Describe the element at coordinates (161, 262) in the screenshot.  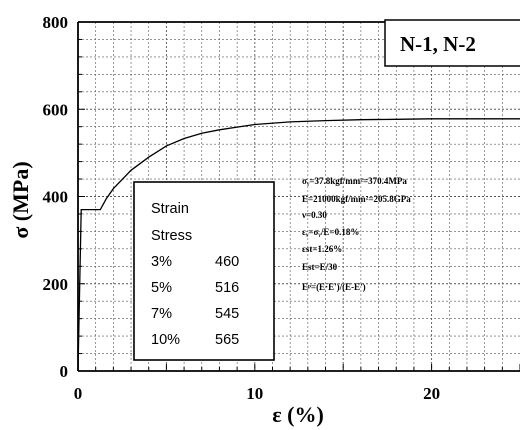
I see `table-cell-strain: 3%` at that location.